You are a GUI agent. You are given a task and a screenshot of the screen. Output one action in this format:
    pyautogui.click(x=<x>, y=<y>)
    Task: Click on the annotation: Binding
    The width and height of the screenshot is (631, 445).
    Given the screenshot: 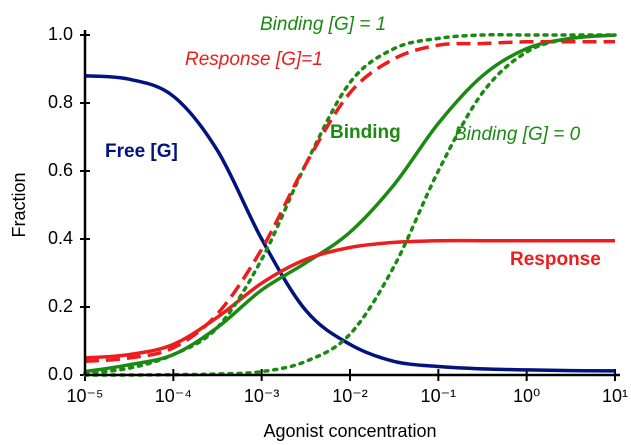 What is the action you would take?
    pyautogui.click(x=365, y=132)
    